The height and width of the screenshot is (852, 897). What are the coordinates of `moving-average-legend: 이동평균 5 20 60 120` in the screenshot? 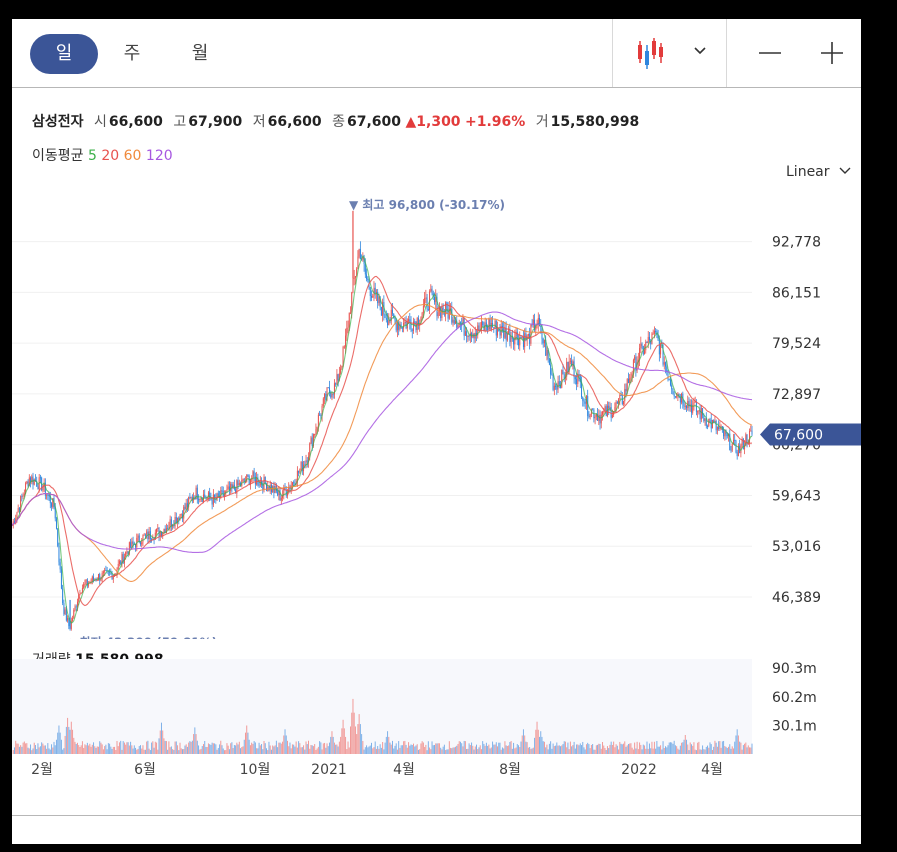 It's located at (102, 155).